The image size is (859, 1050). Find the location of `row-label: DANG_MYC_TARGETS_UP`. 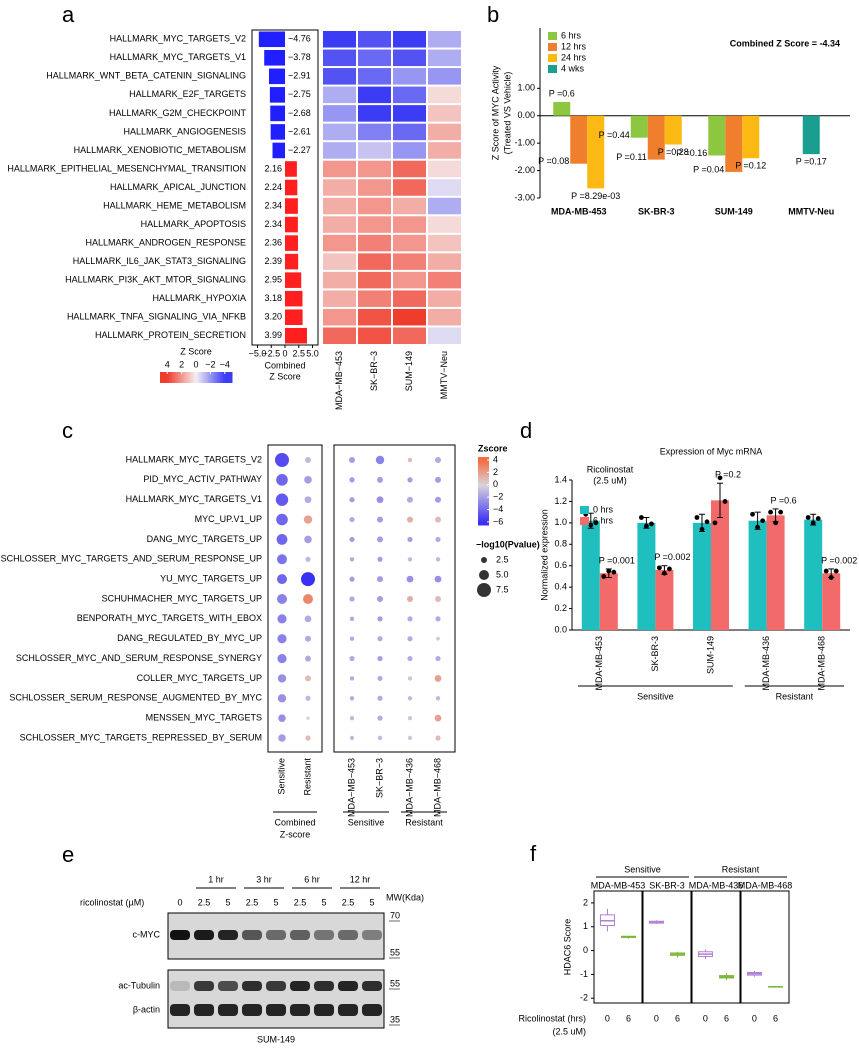

row-label: DANG_MYC_TARGETS_UP is located at coordinates (204, 539).